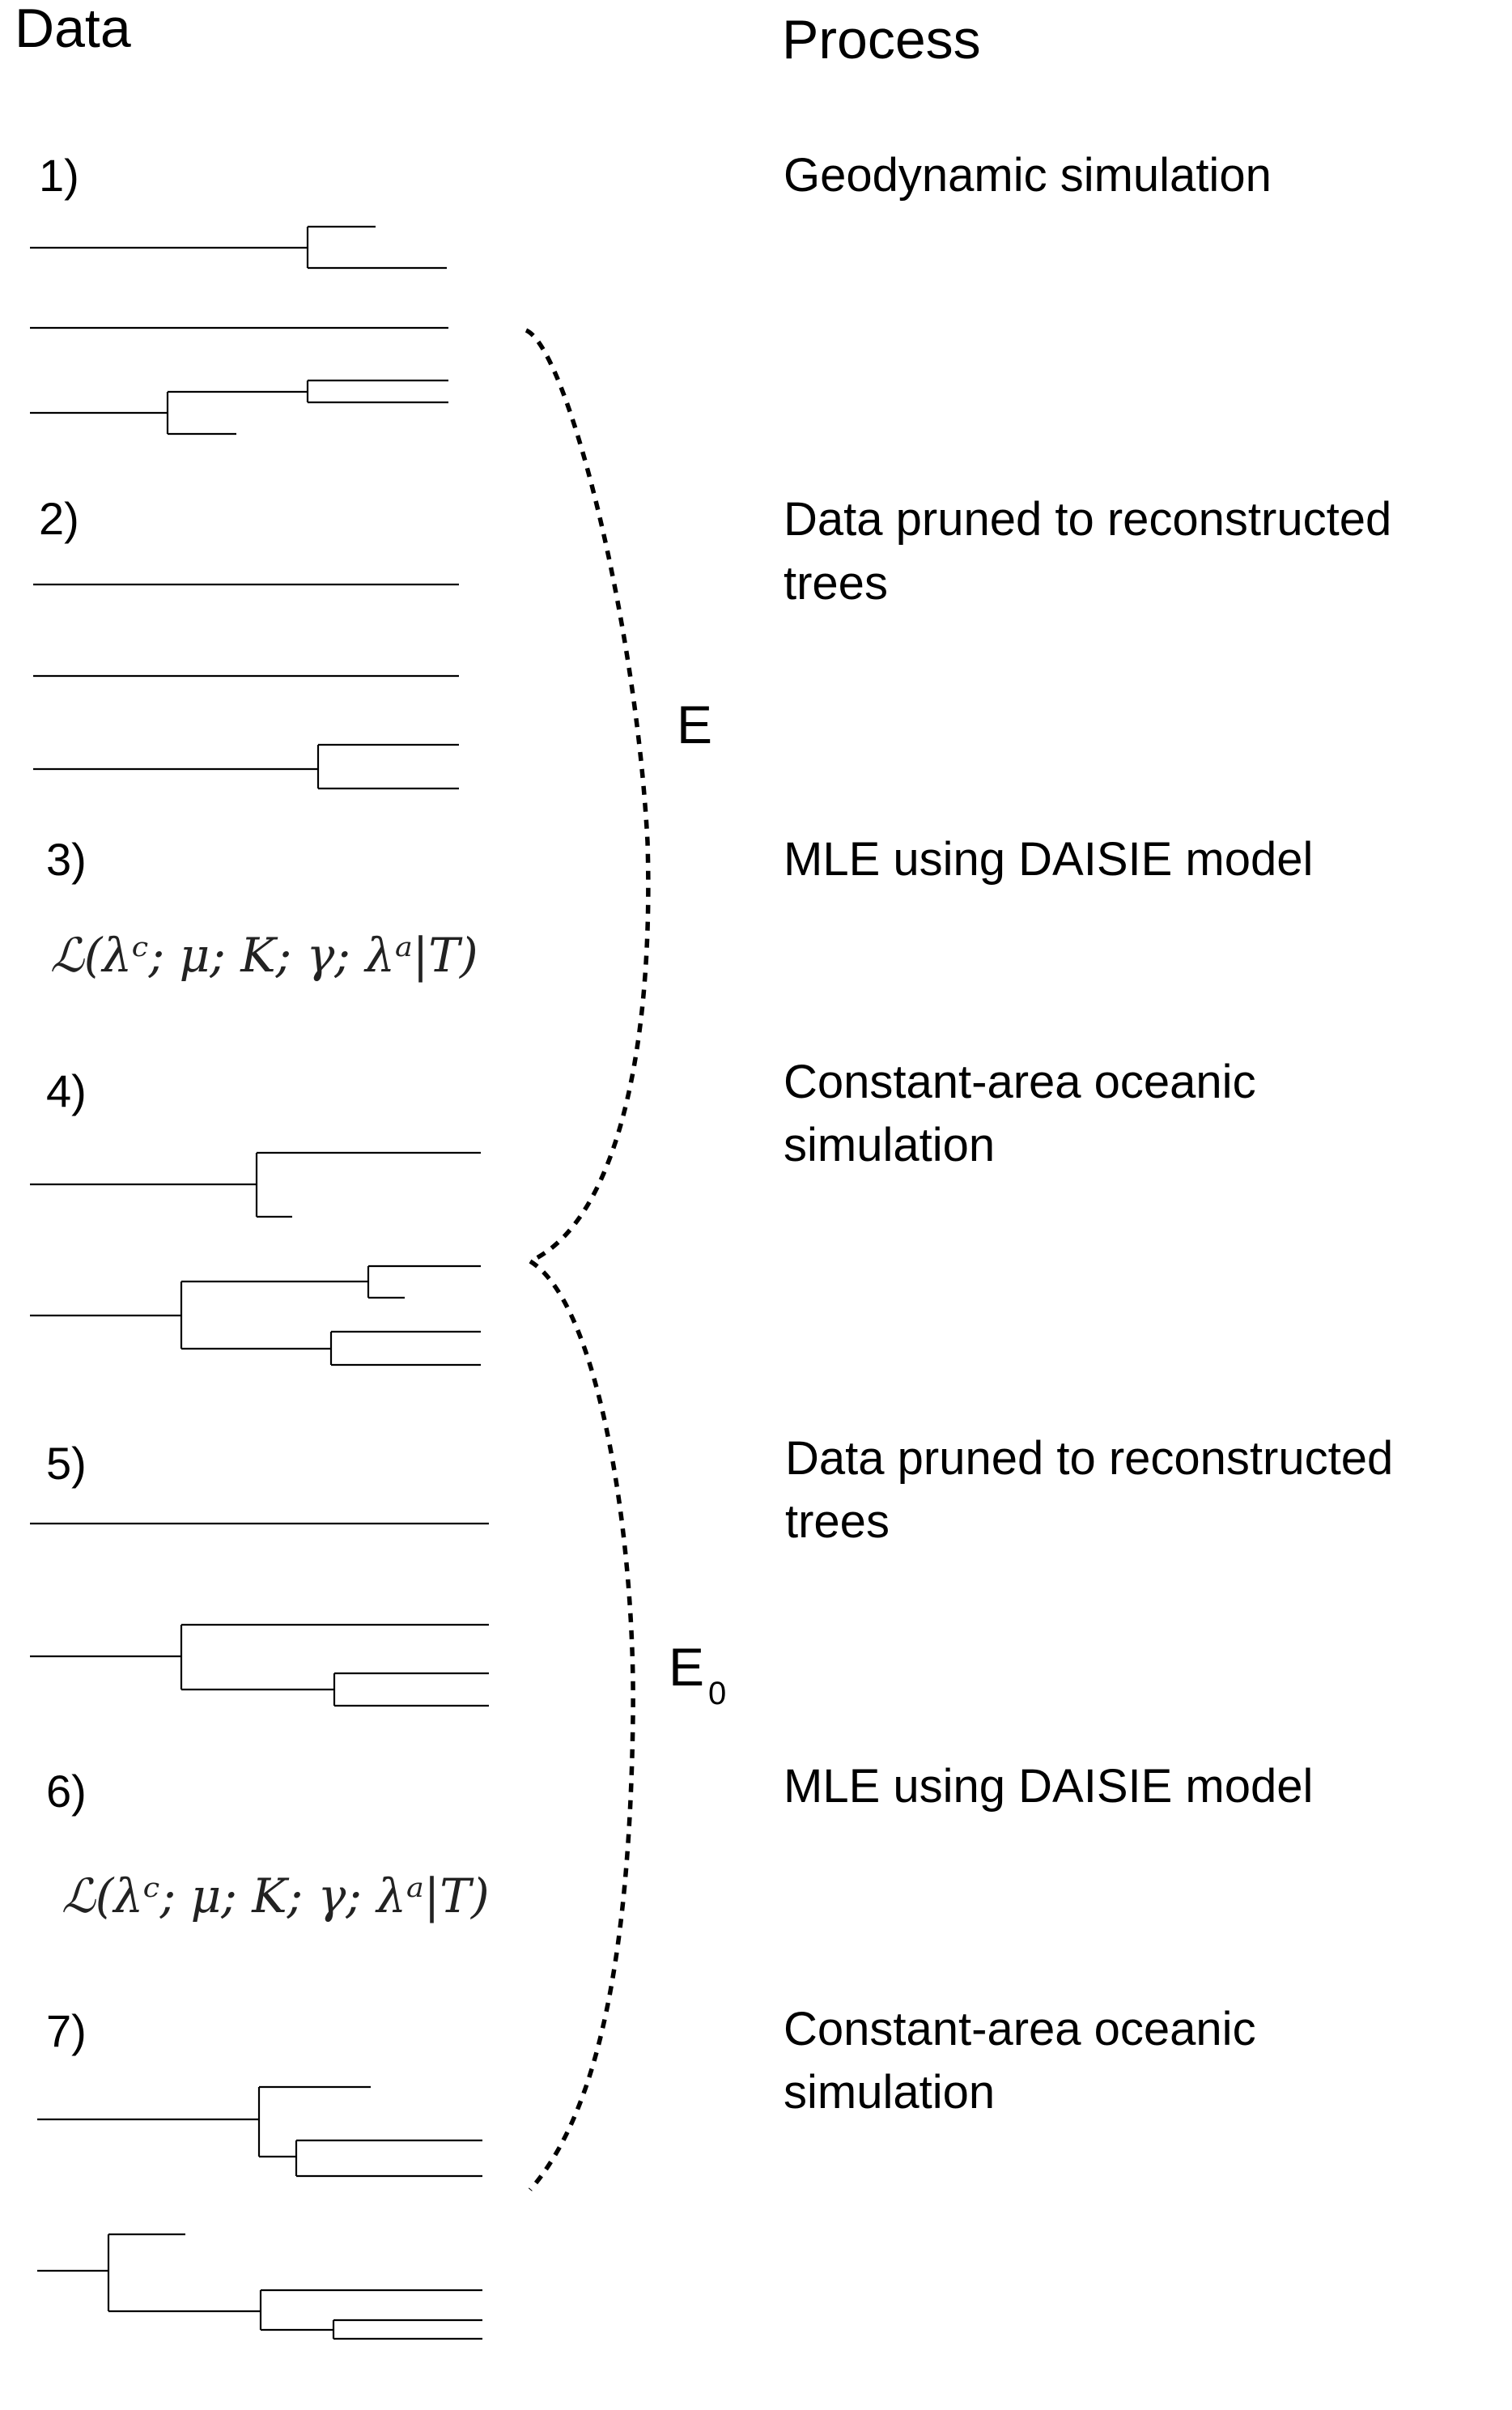  What do you see at coordinates (1020, 2029) in the screenshot?
I see `process-step-7-line-1: Constant-area oceanic` at bounding box center [1020, 2029].